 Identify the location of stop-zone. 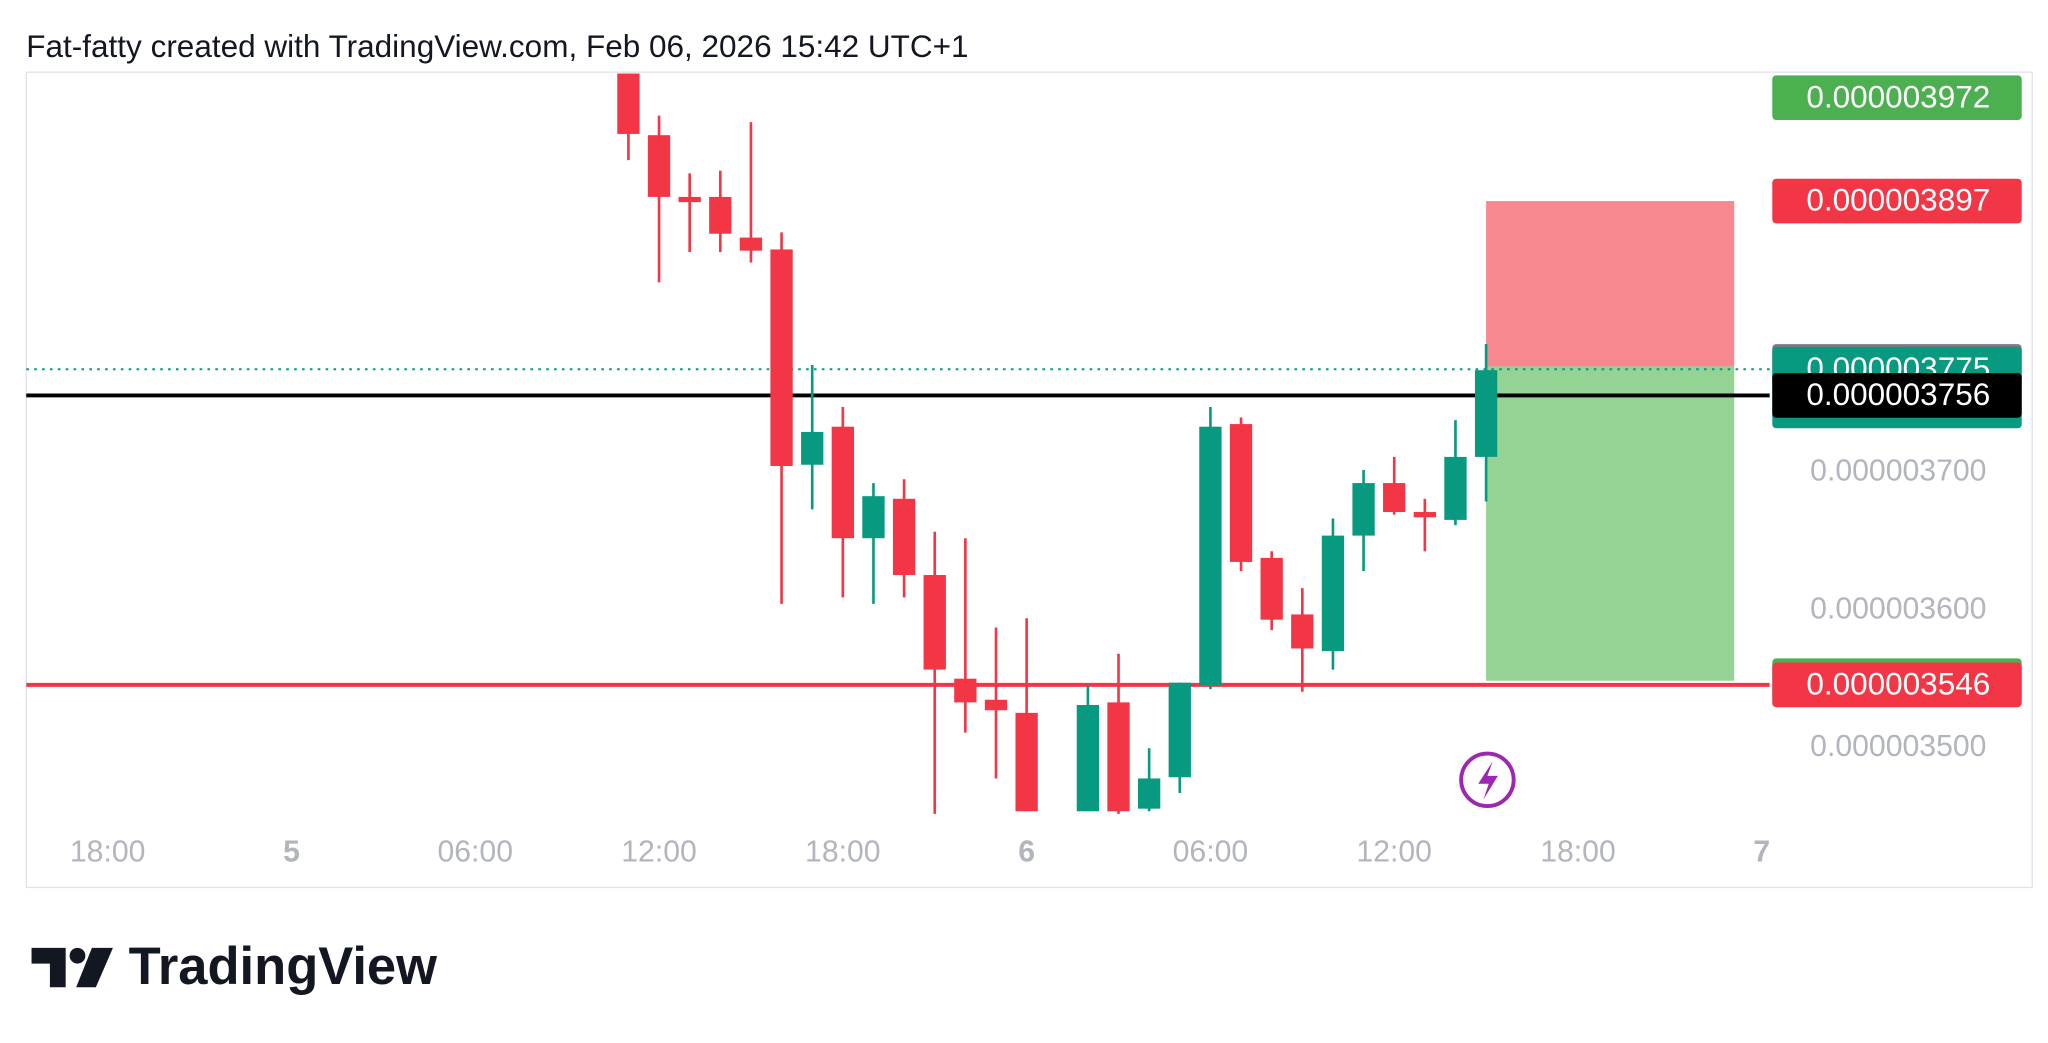
(1610, 284).